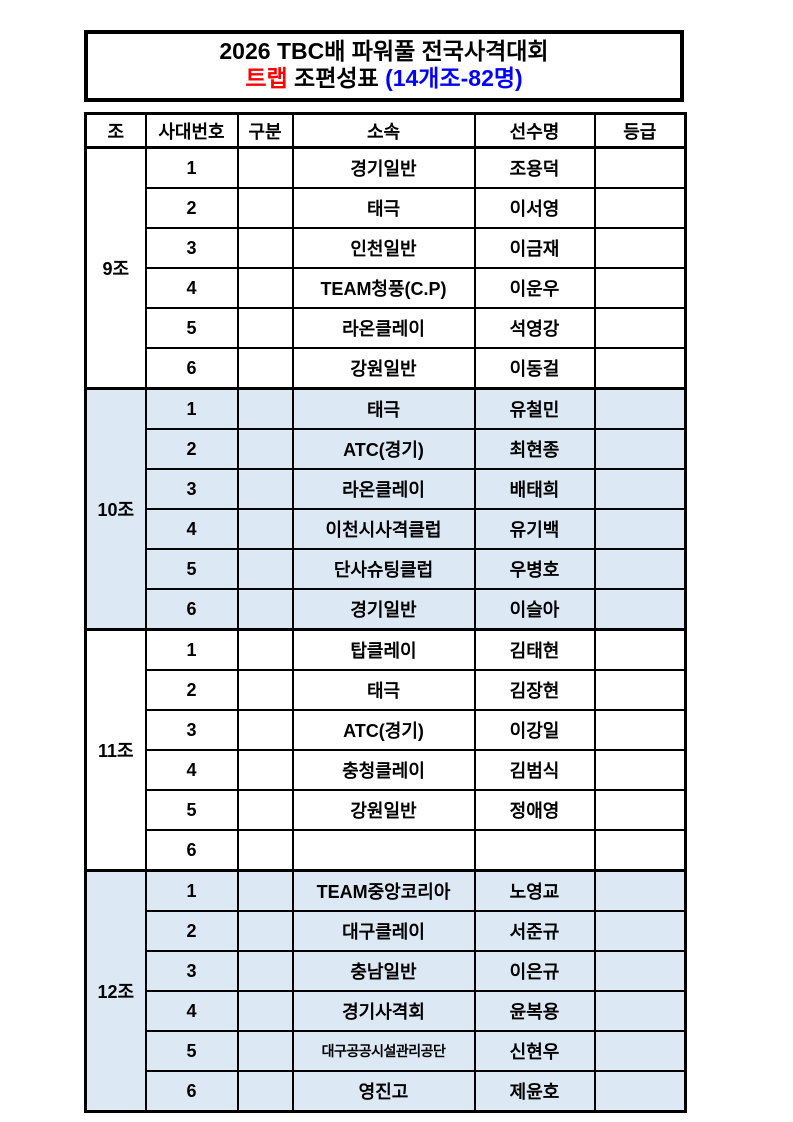 The width and height of the screenshot is (793, 1122). Describe the element at coordinates (454, 78) in the screenshot. I see `group-count: (14개조-82명)` at that location.